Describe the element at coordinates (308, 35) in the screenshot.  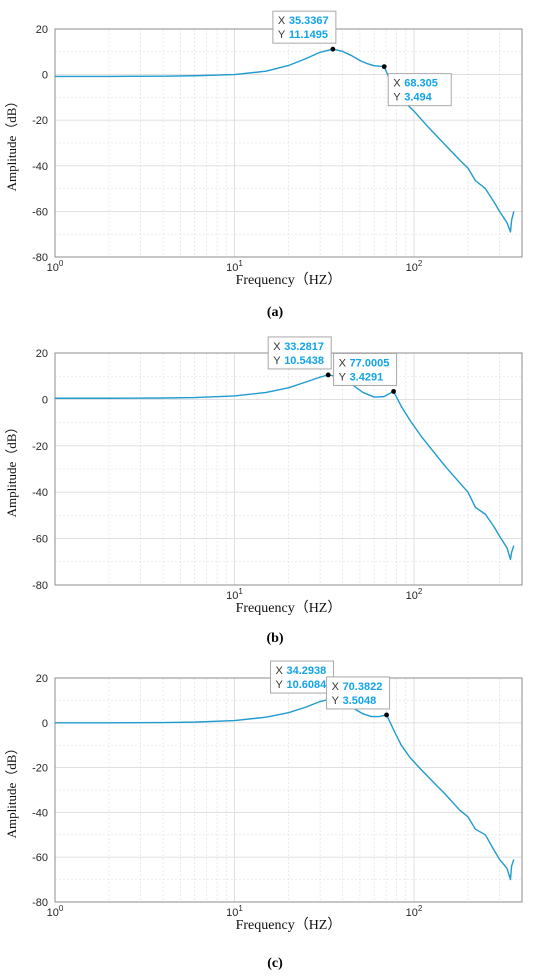
I see `datatip-y-value: 11.1495` at that location.